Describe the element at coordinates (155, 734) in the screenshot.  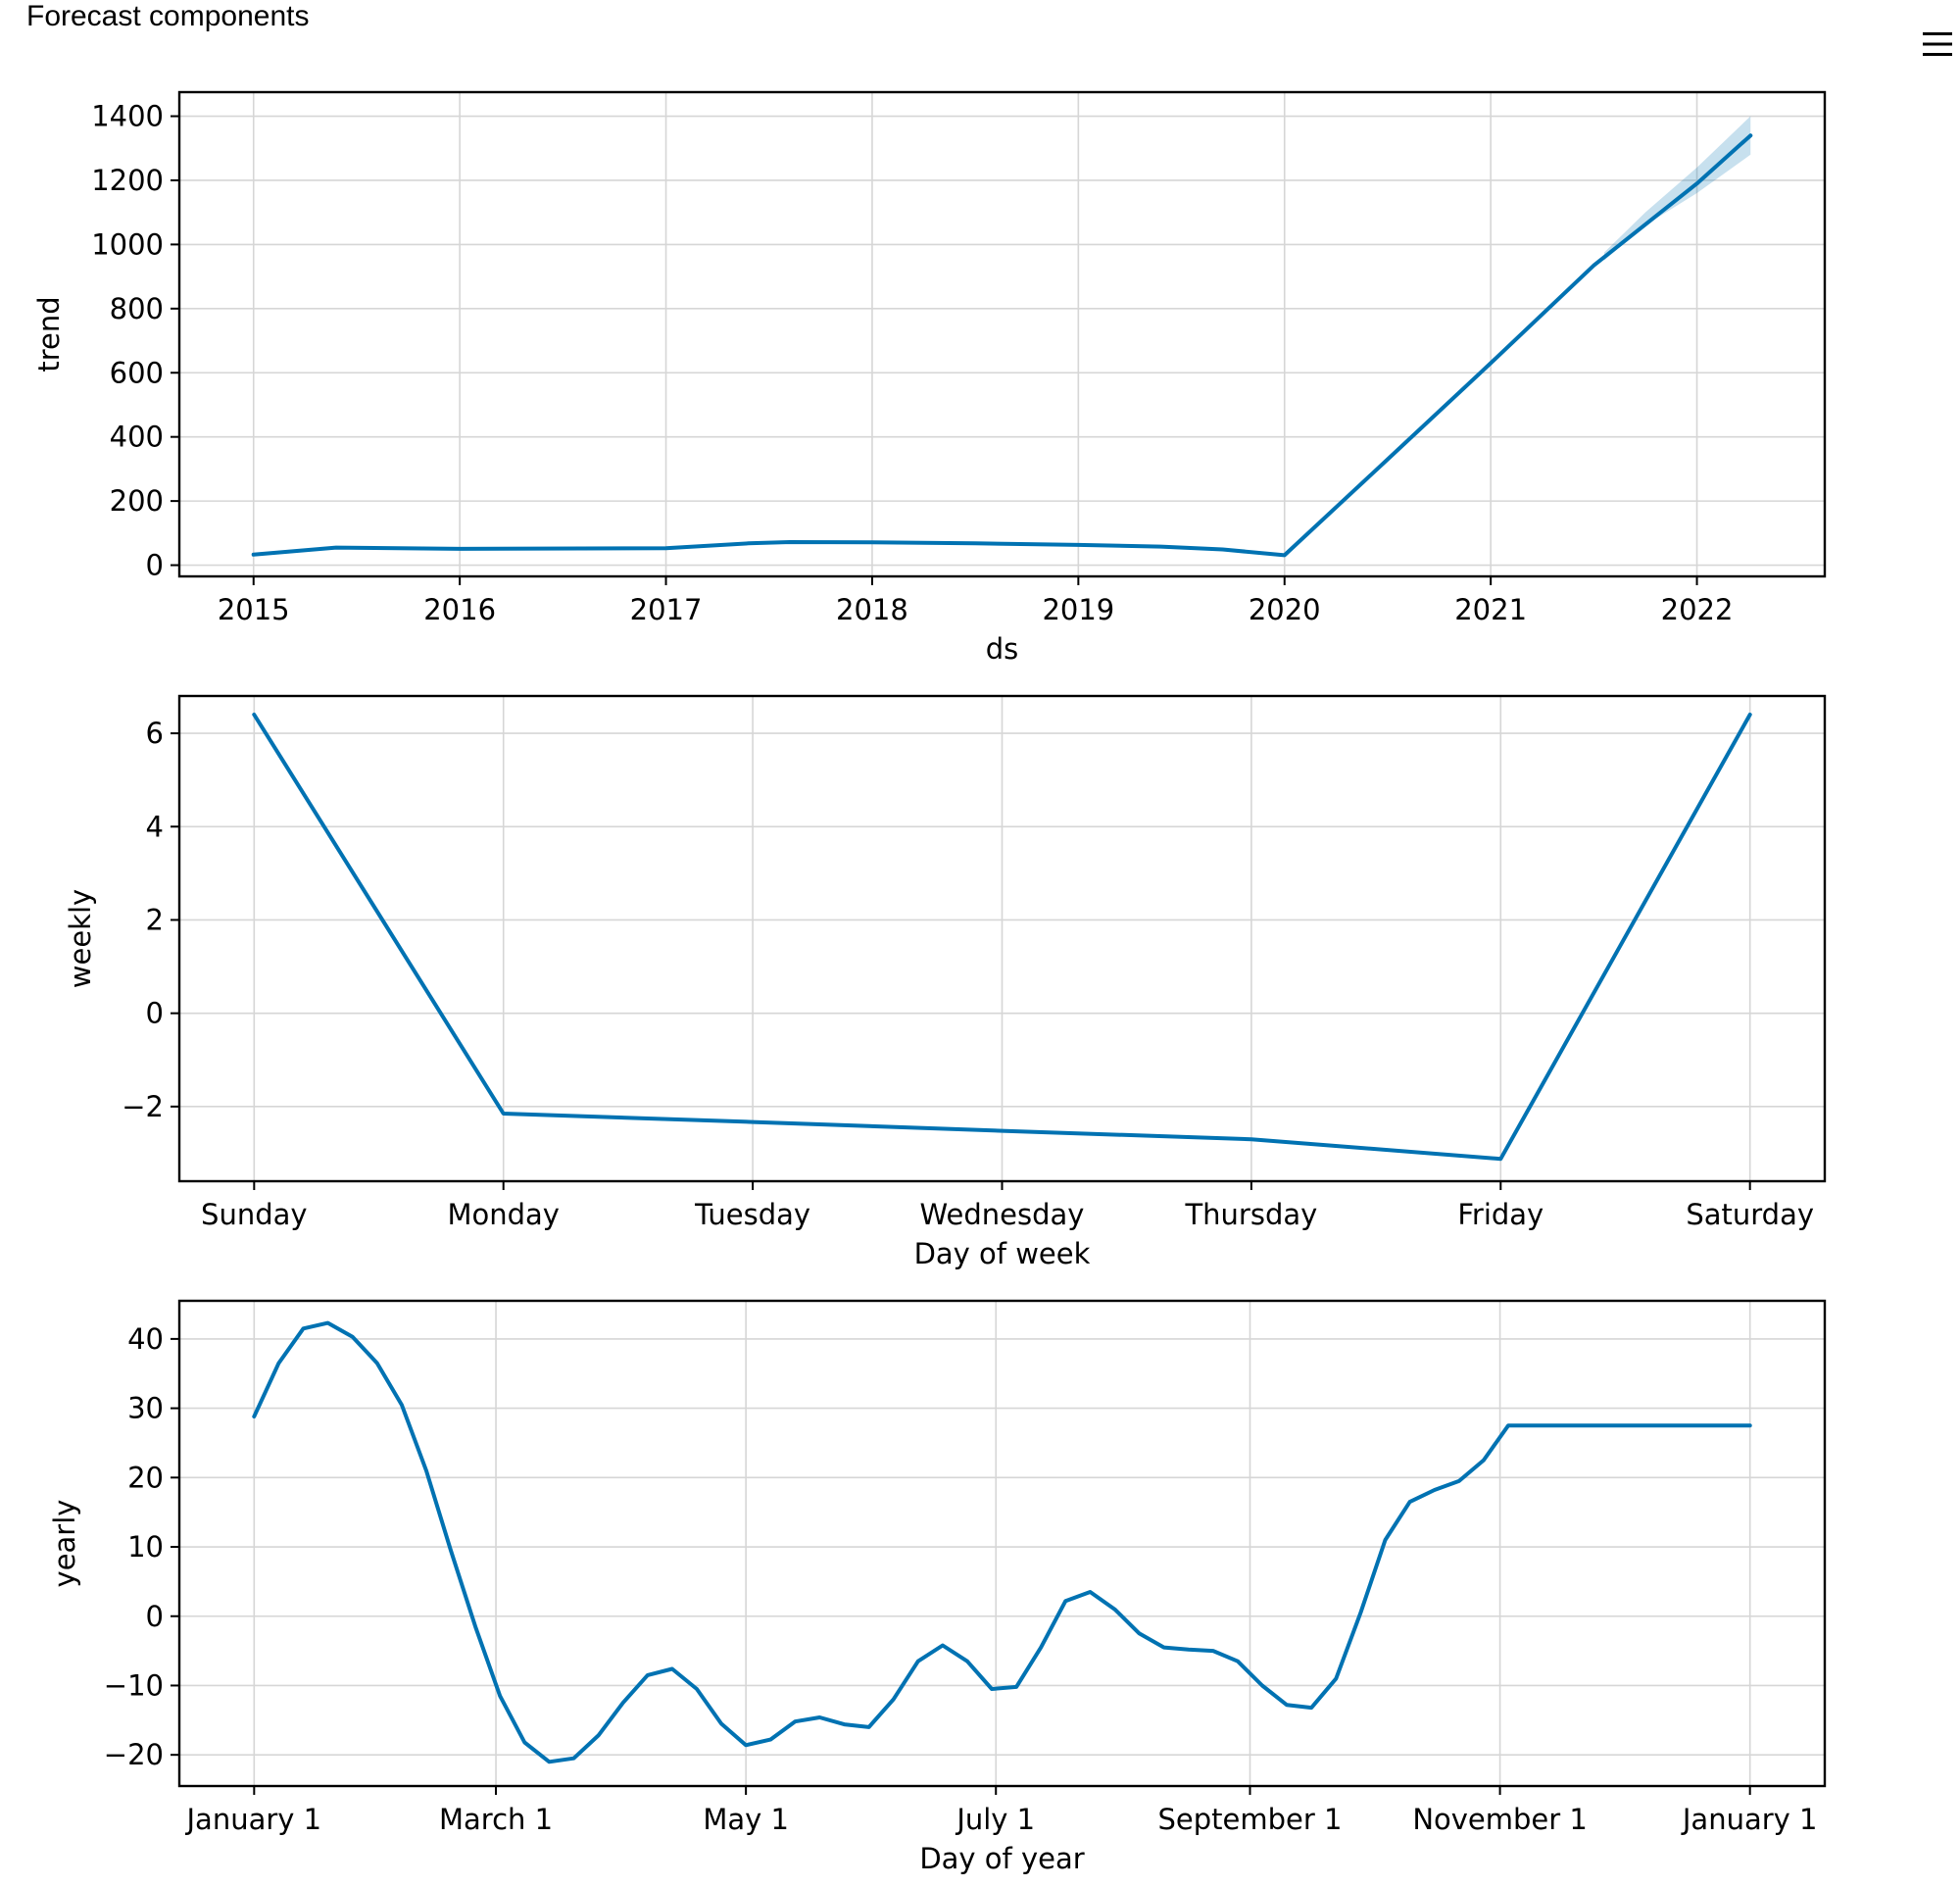
I see `y-tick-label: 6` at that location.